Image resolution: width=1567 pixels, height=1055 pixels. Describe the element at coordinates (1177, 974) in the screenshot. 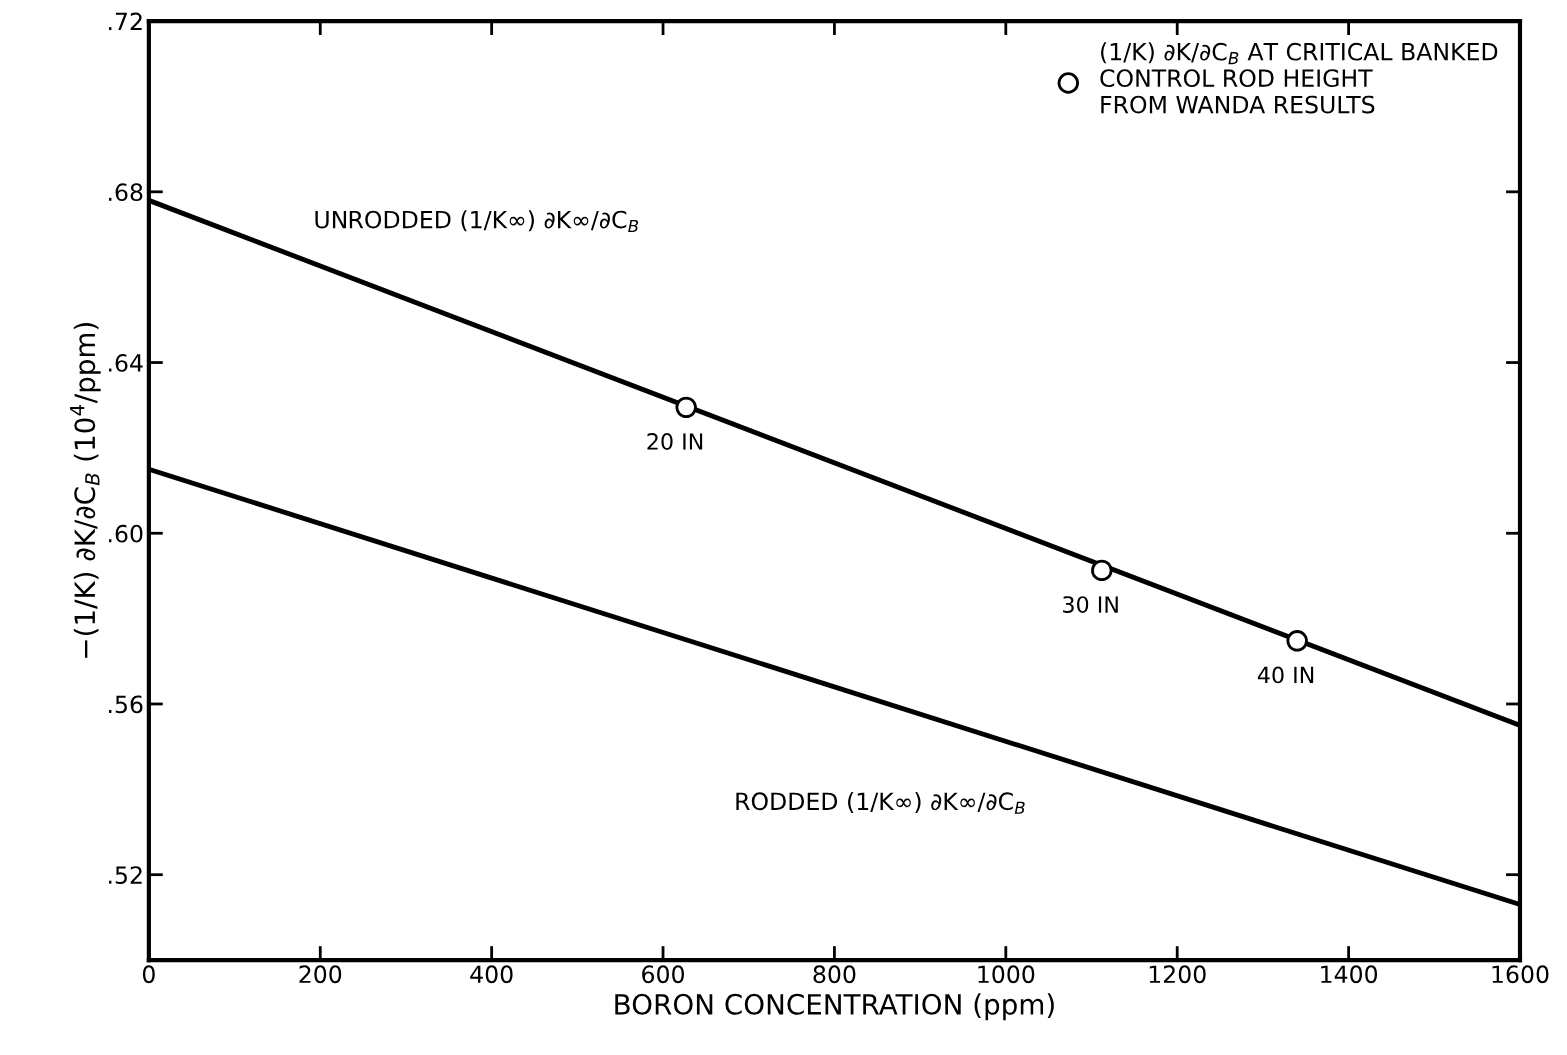

I see `x-tick-label: 1200` at that location.